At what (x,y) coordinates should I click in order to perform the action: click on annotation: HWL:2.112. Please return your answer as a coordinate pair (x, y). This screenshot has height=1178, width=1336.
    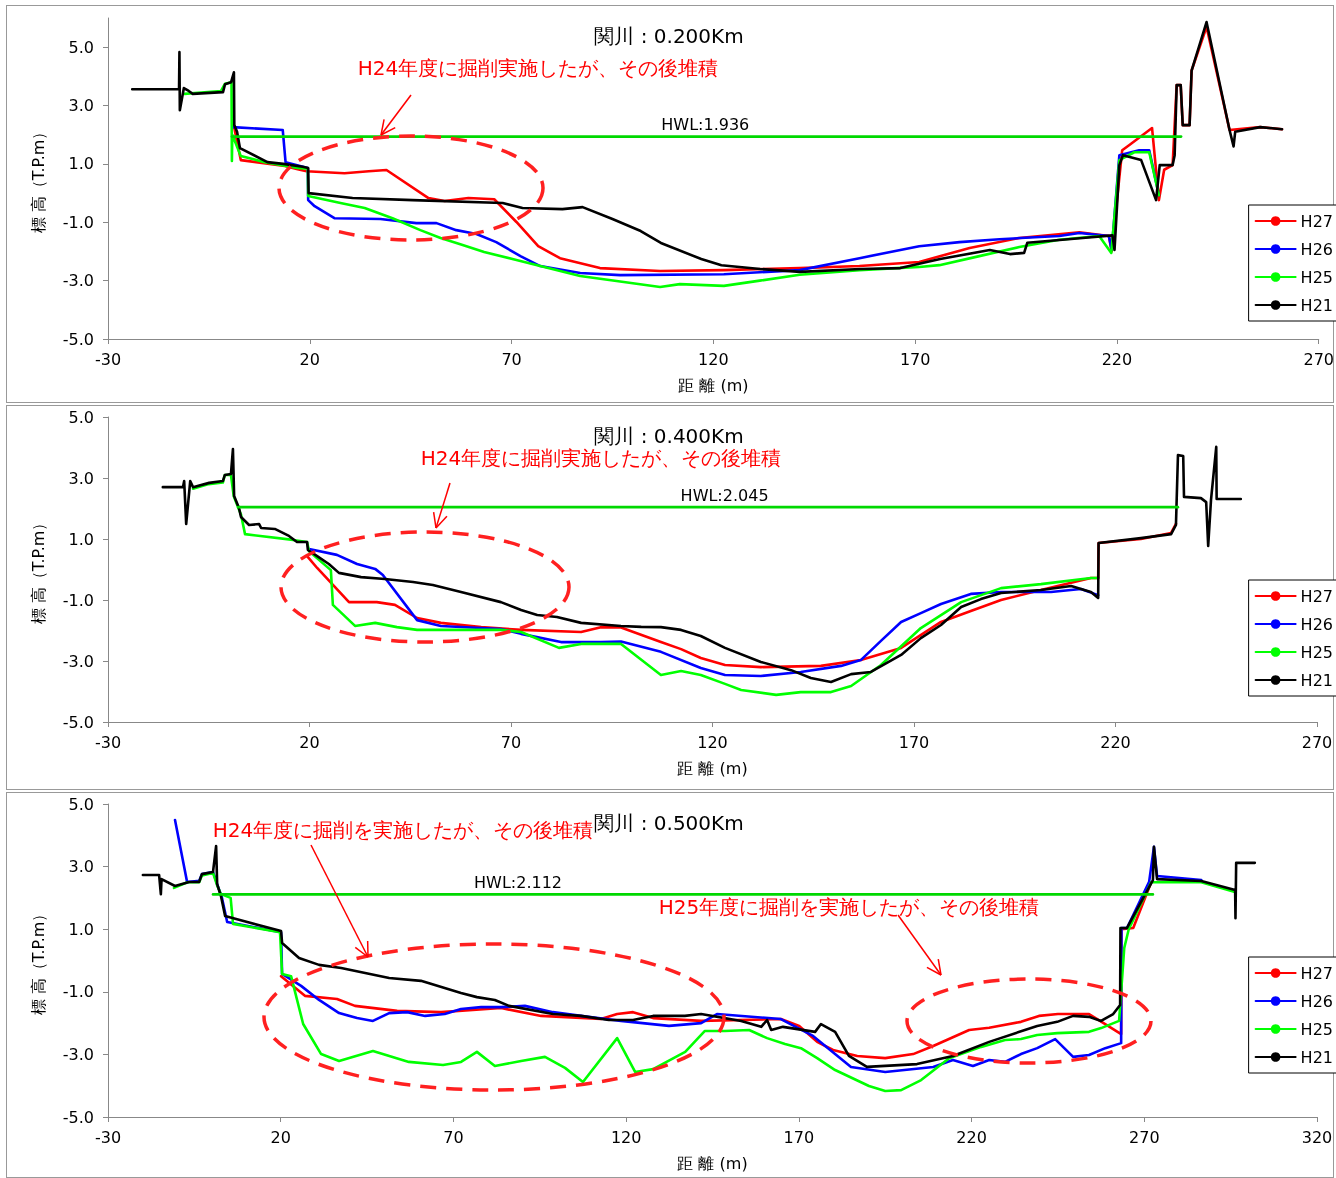
    Looking at the image, I should click on (518, 882).